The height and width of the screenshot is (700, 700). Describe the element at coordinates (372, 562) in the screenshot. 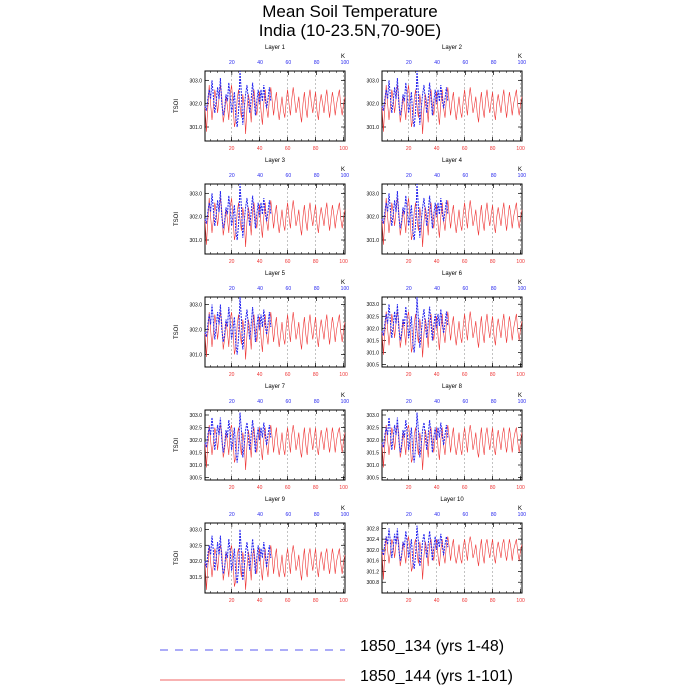

I see `y-tick-label: 301.6` at that location.